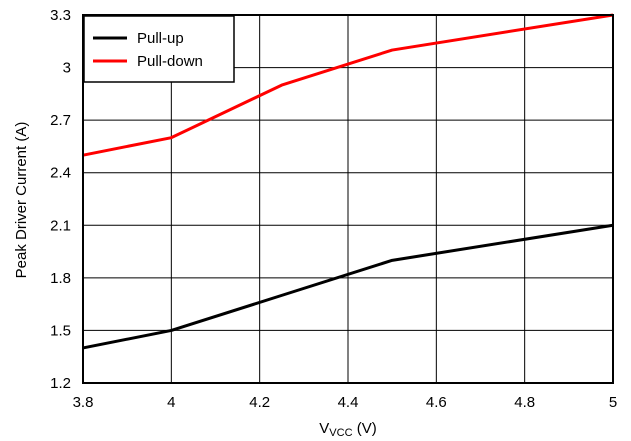  I want to click on y-tick-label: 2.4, so click(60, 173).